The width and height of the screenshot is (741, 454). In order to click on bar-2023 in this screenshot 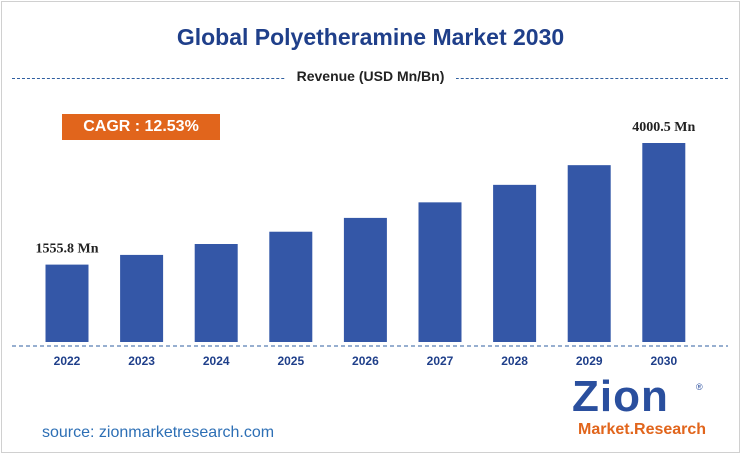, I will do `click(142, 298)`.